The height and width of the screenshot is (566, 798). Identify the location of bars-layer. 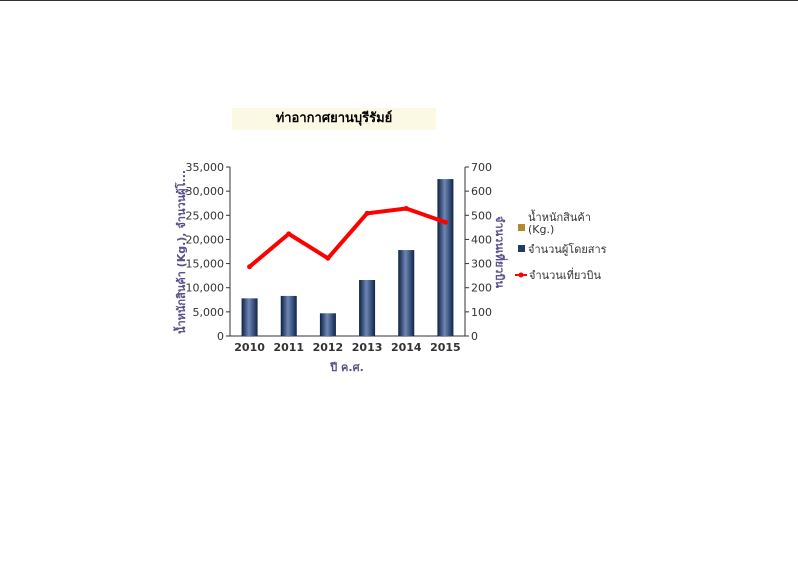
(347, 257).